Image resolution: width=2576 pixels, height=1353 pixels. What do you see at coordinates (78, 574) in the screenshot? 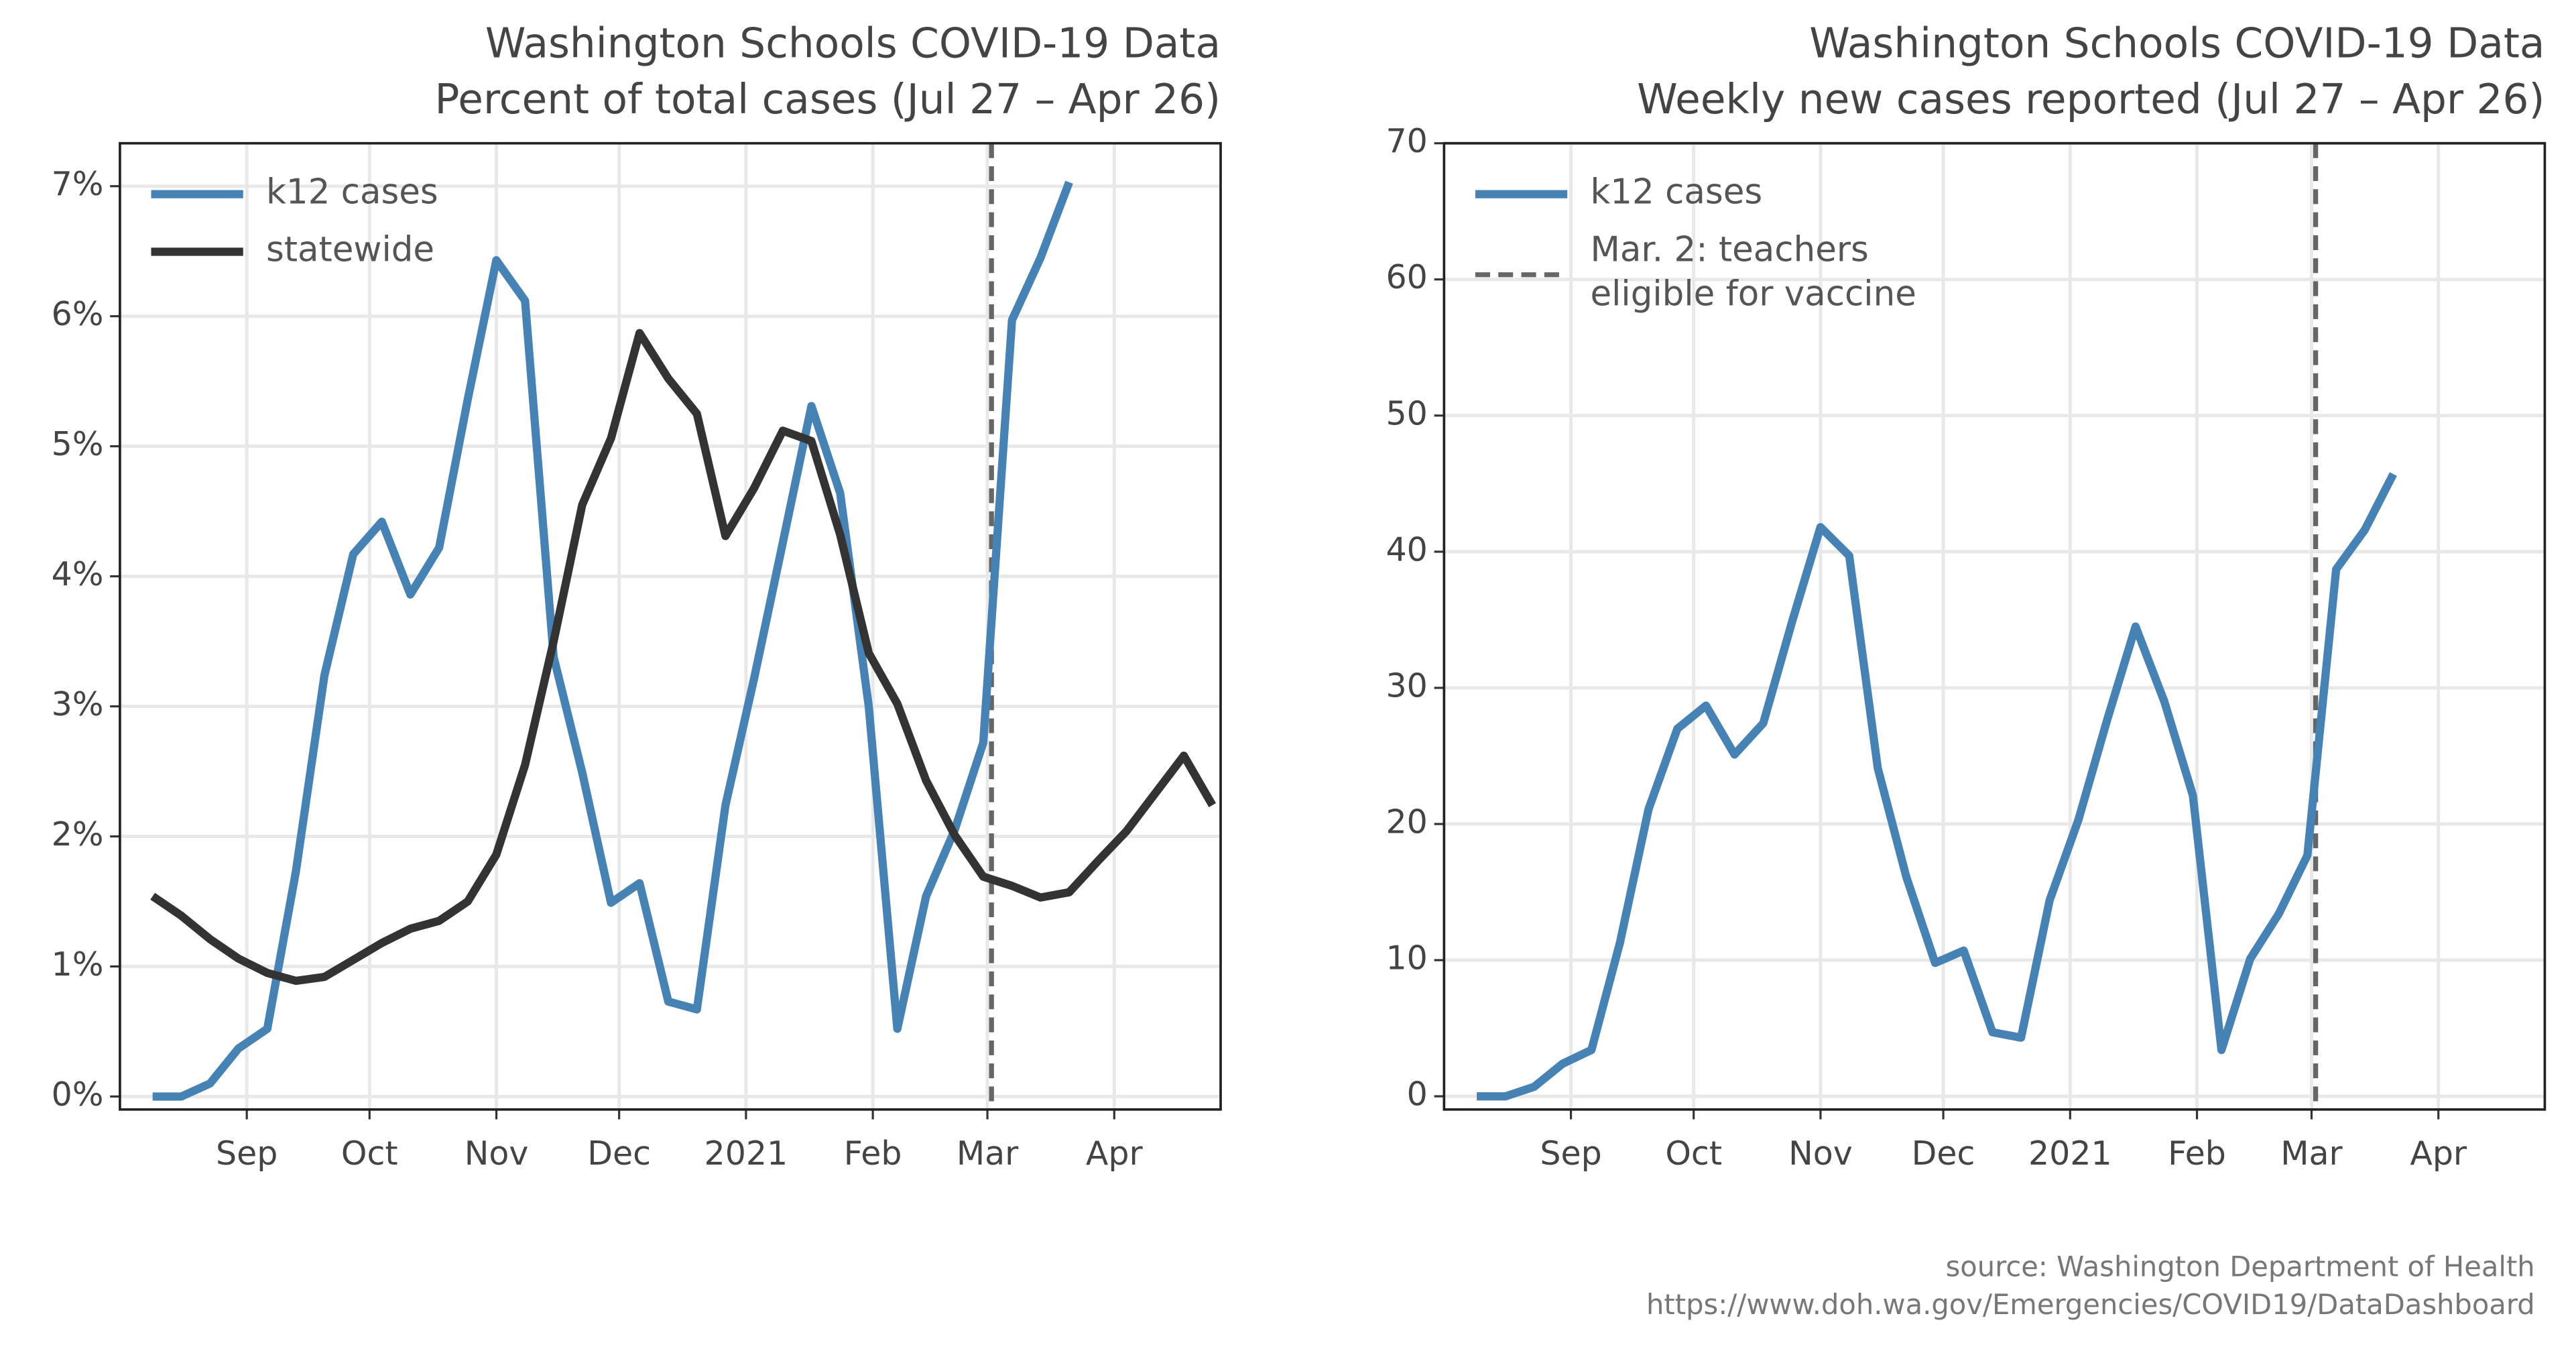
I see `y-tick-label: 4%` at bounding box center [78, 574].